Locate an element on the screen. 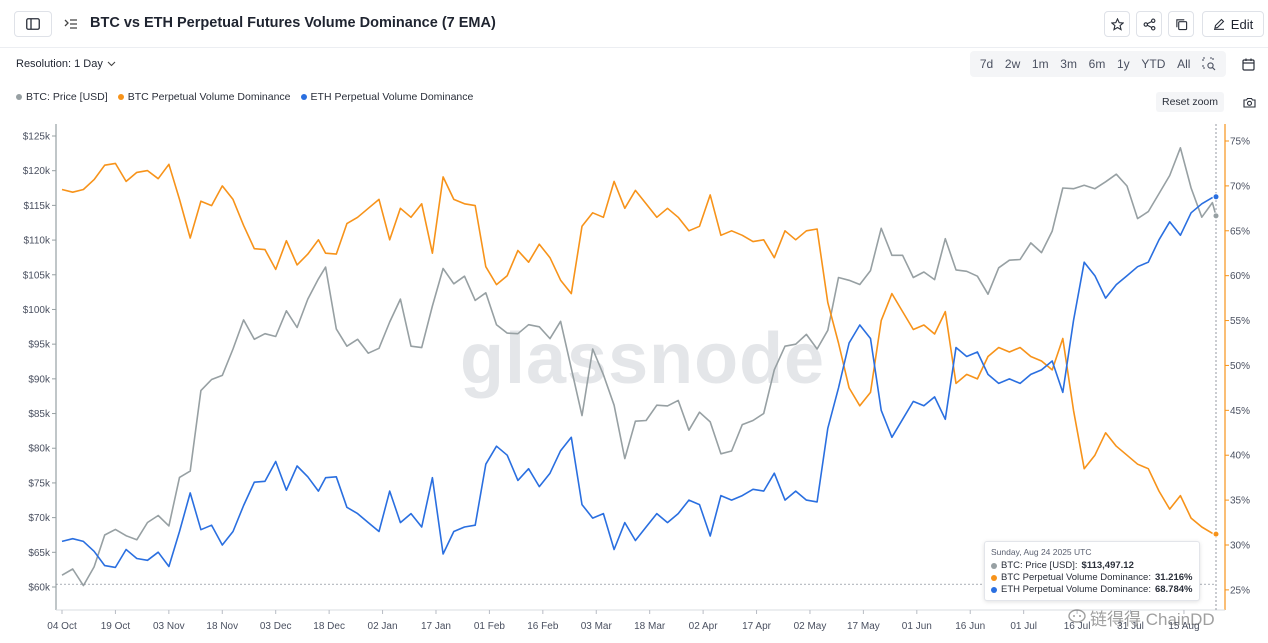 This screenshot has height=643, width=1268. star-icon is located at coordinates (1117, 24).